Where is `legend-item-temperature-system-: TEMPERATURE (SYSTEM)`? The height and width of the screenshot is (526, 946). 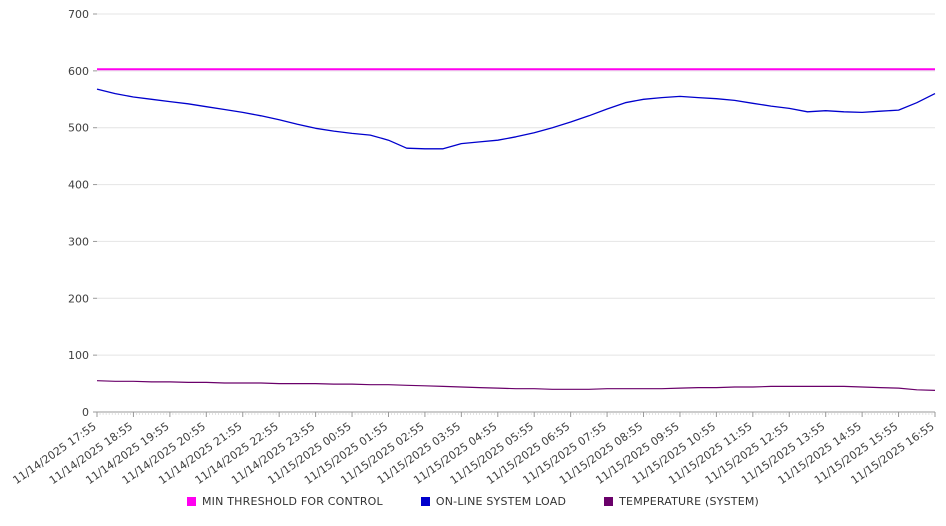
legend-item-temperature-system-: TEMPERATURE (SYSTEM) is located at coordinates (681, 501).